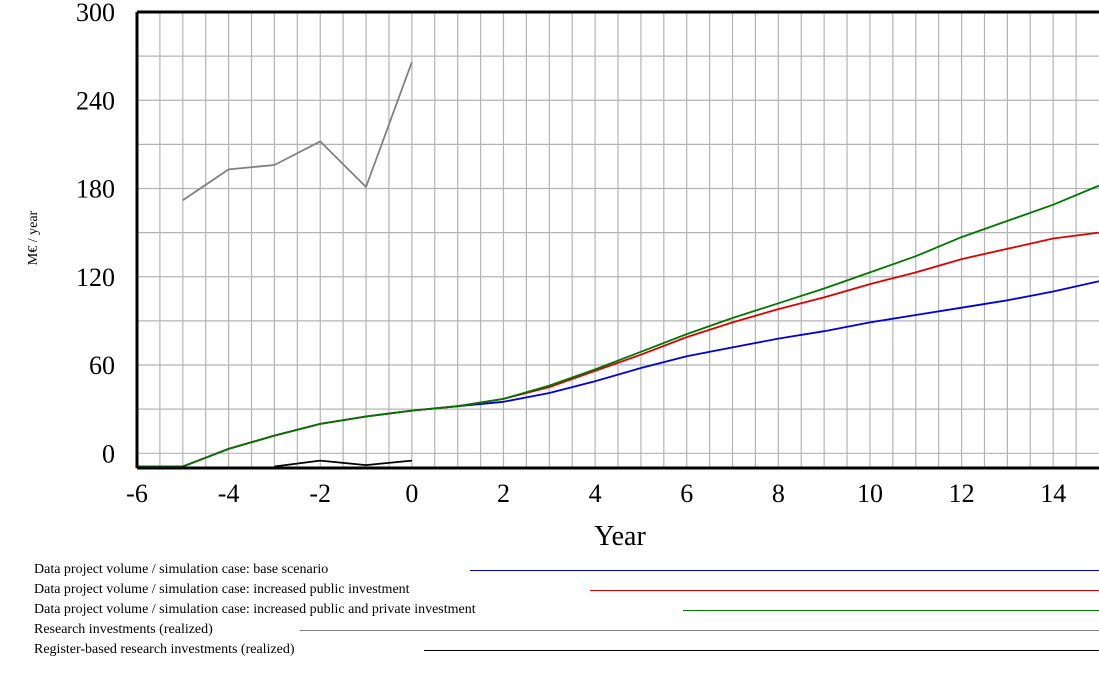 The height and width of the screenshot is (677, 1099). Describe the element at coordinates (411, 493) in the screenshot. I see `x-tick-label: 0` at that location.